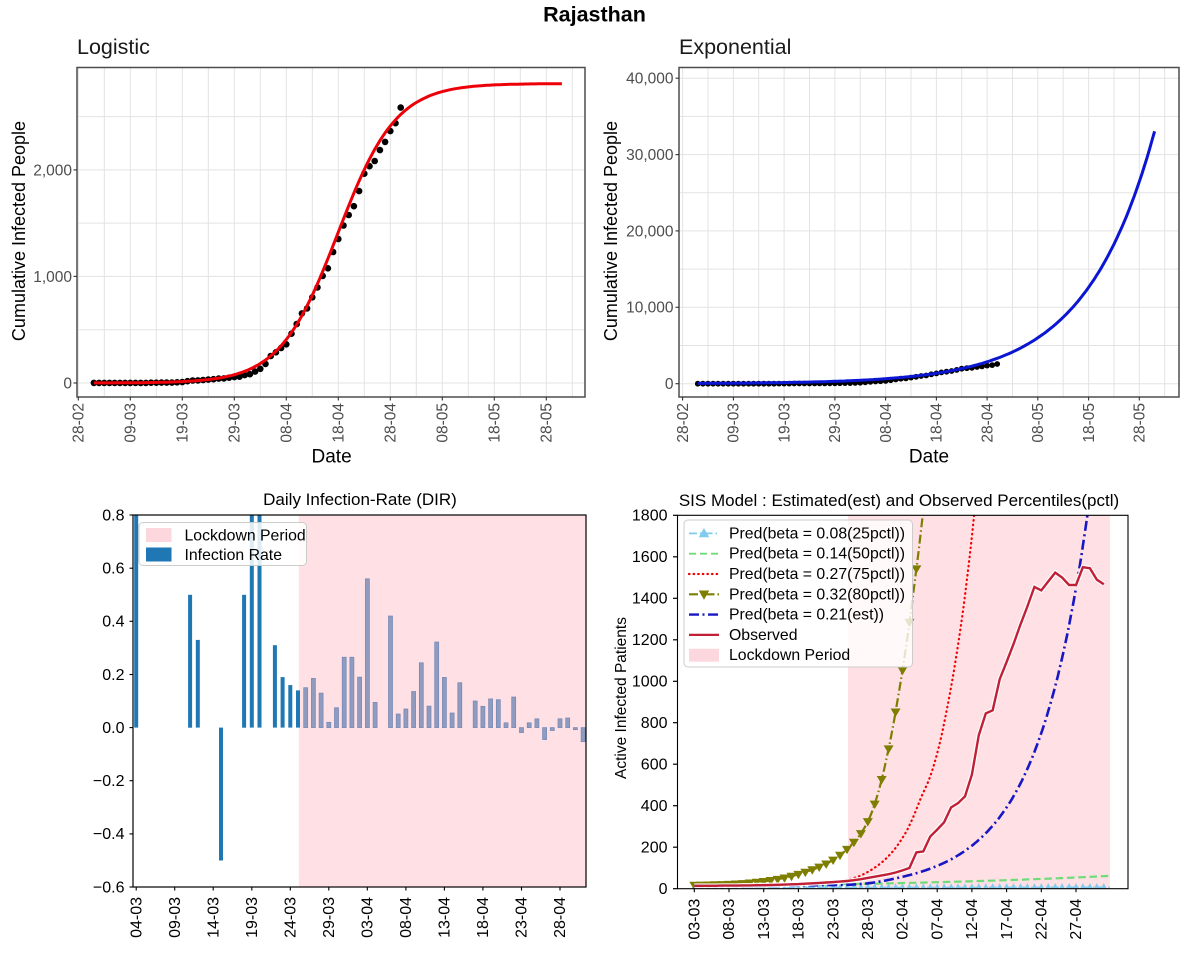 Image resolution: width=1190 pixels, height=956 pixels. What do you see at coordinates (833, 919) in the screenshot?
I see `svg-text: 23-03` at bounding box center [833, 919].